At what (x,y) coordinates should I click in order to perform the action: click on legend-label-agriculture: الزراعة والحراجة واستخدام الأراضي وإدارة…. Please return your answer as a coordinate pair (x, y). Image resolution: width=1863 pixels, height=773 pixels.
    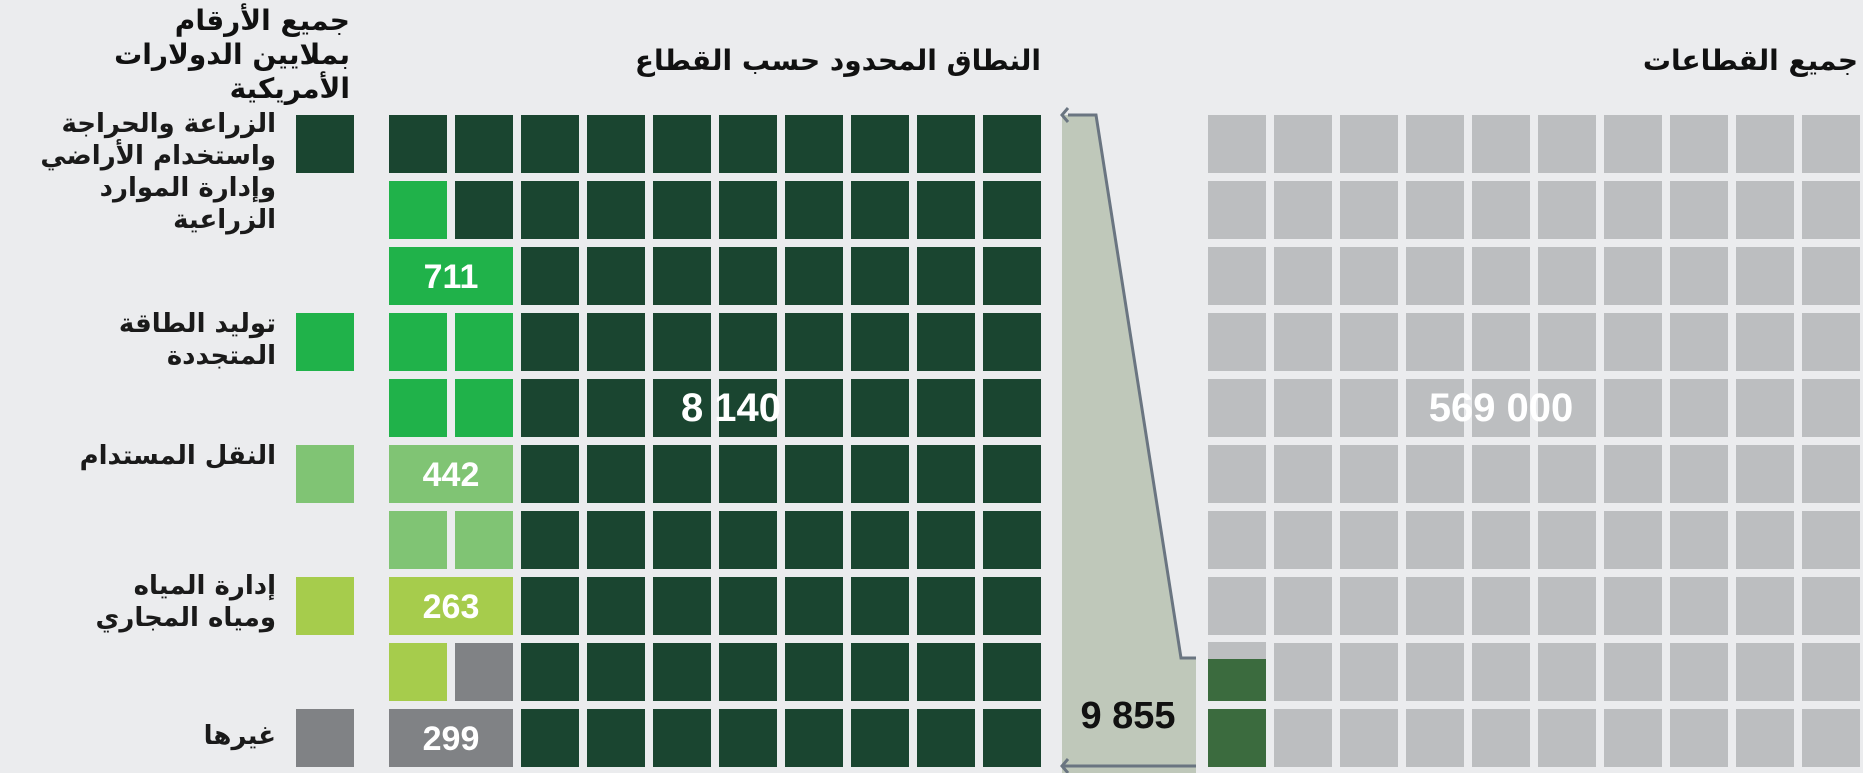
    Looking at the image, I should click on (158, 172).